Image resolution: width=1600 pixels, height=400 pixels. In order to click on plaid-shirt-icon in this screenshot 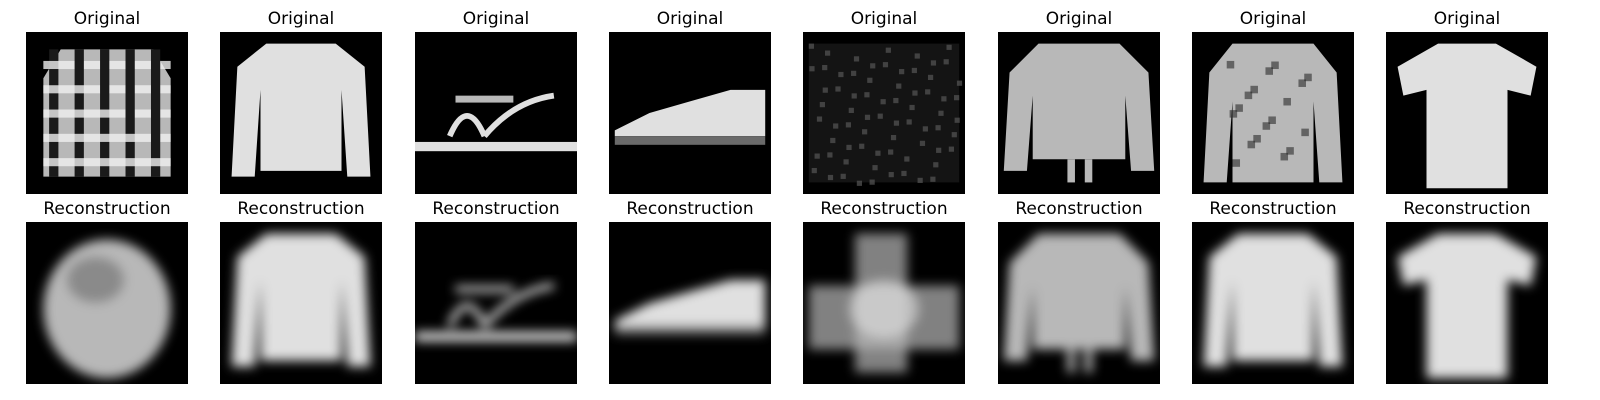, I will do `click(107, 113)`.